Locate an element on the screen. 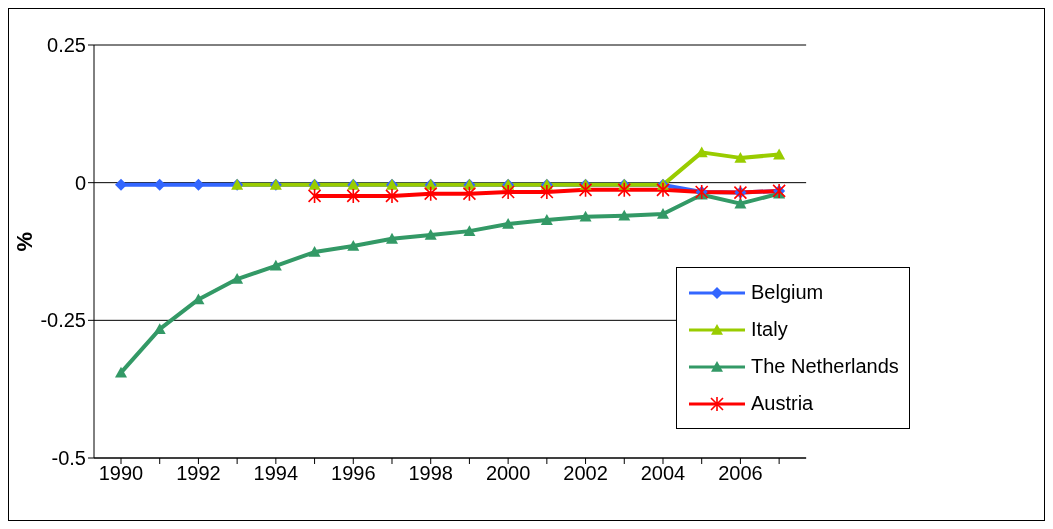 This screenshot has width=1053, height=529. y-axis-title: % is located at coordinates (24, 241).